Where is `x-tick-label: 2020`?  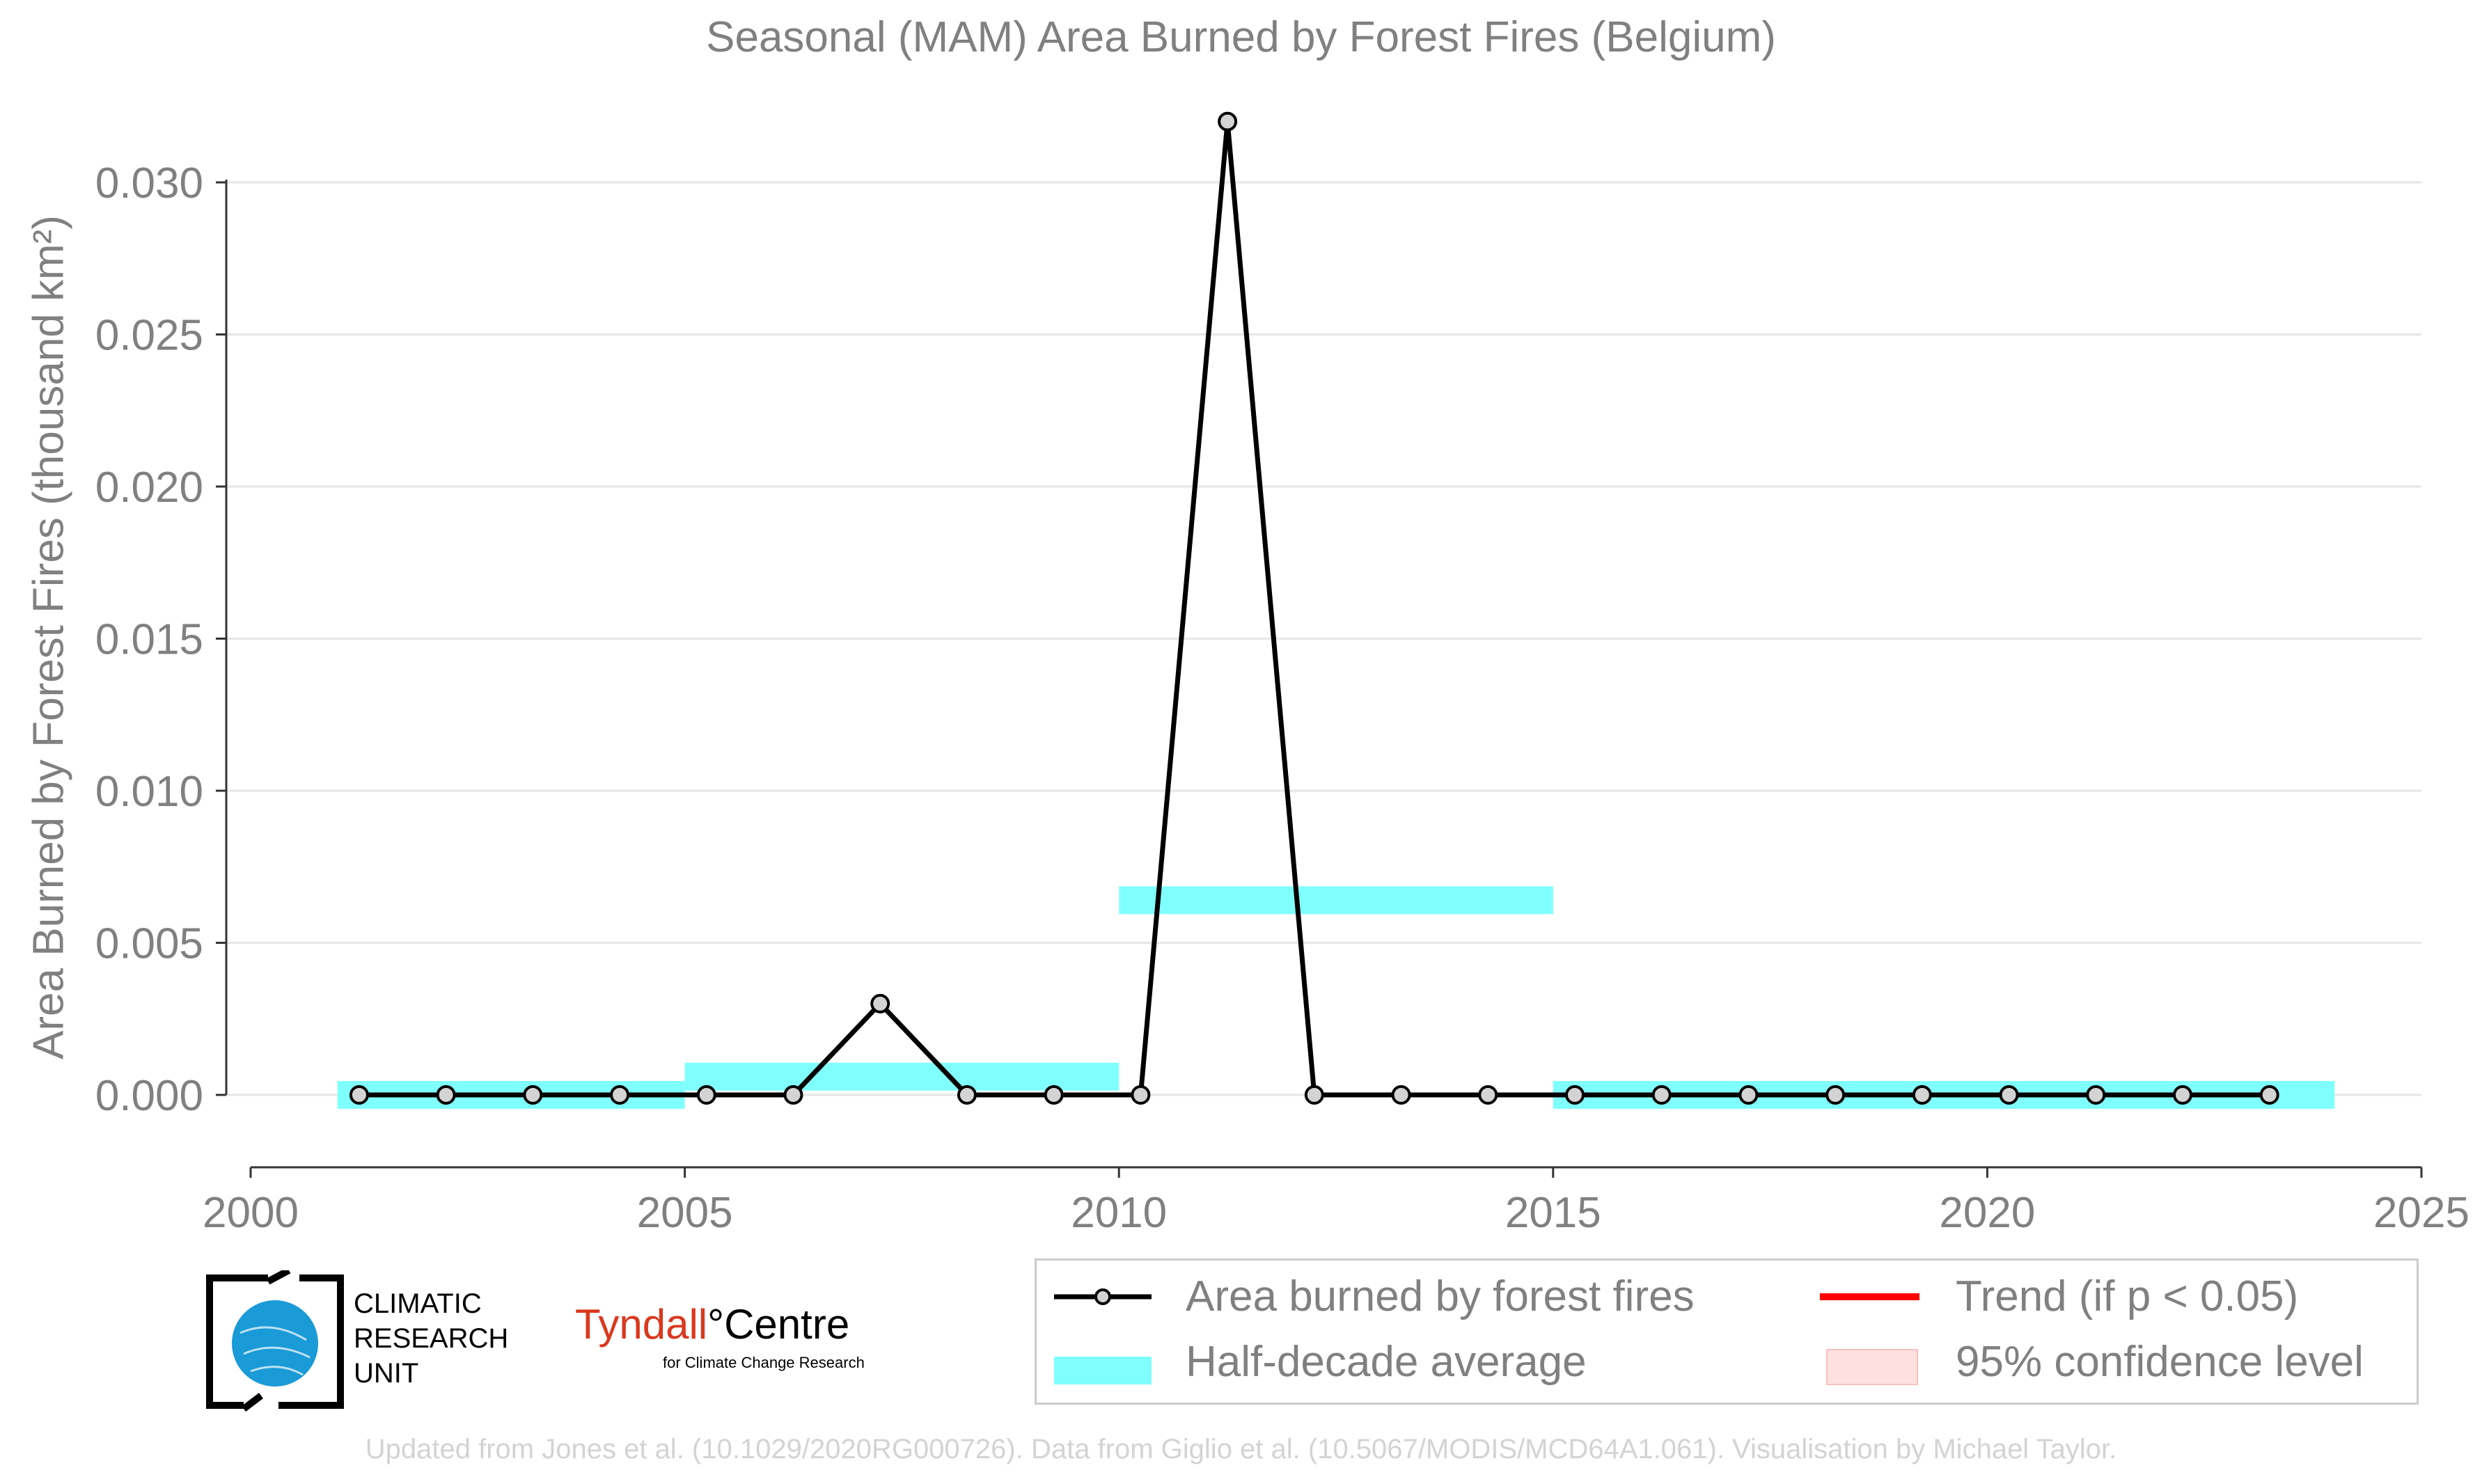 x-tick-label: 2020 is located at coordinates (1987, 1213).